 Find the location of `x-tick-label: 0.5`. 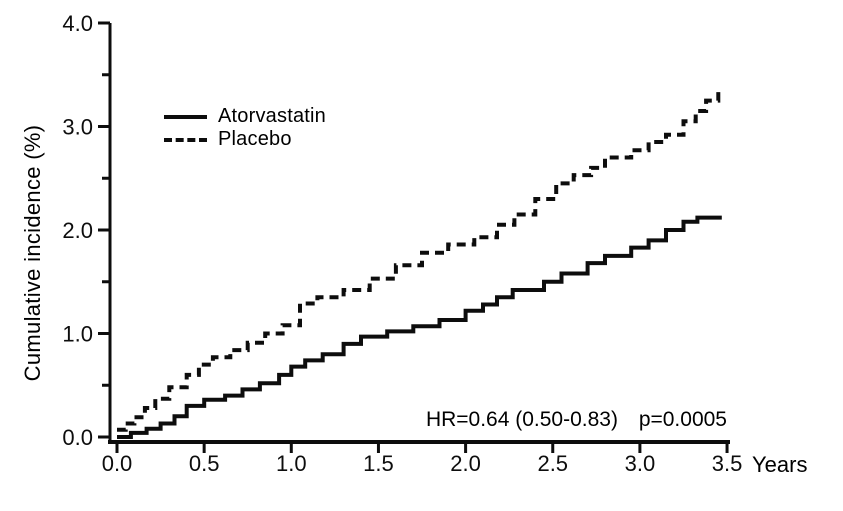

x-tick-label: 0.5 is located at coordinates (204, 463).